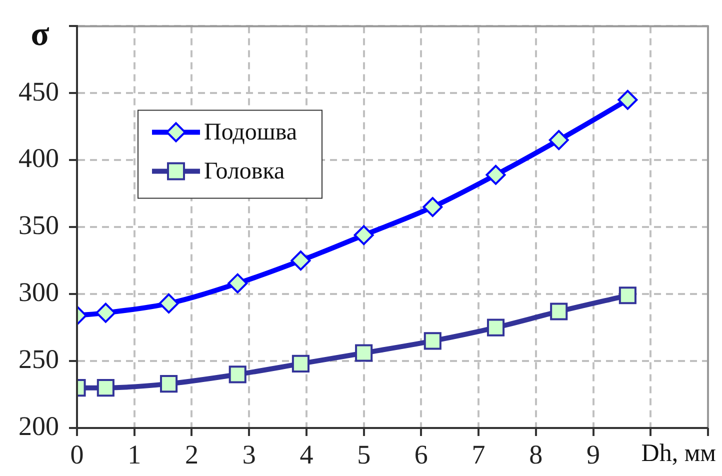 The image size is (722, 476). What do you see at coordinates (38, 158) in the screenshot?
I see `y-tick-label: 400` at bounding box center [38, 158].